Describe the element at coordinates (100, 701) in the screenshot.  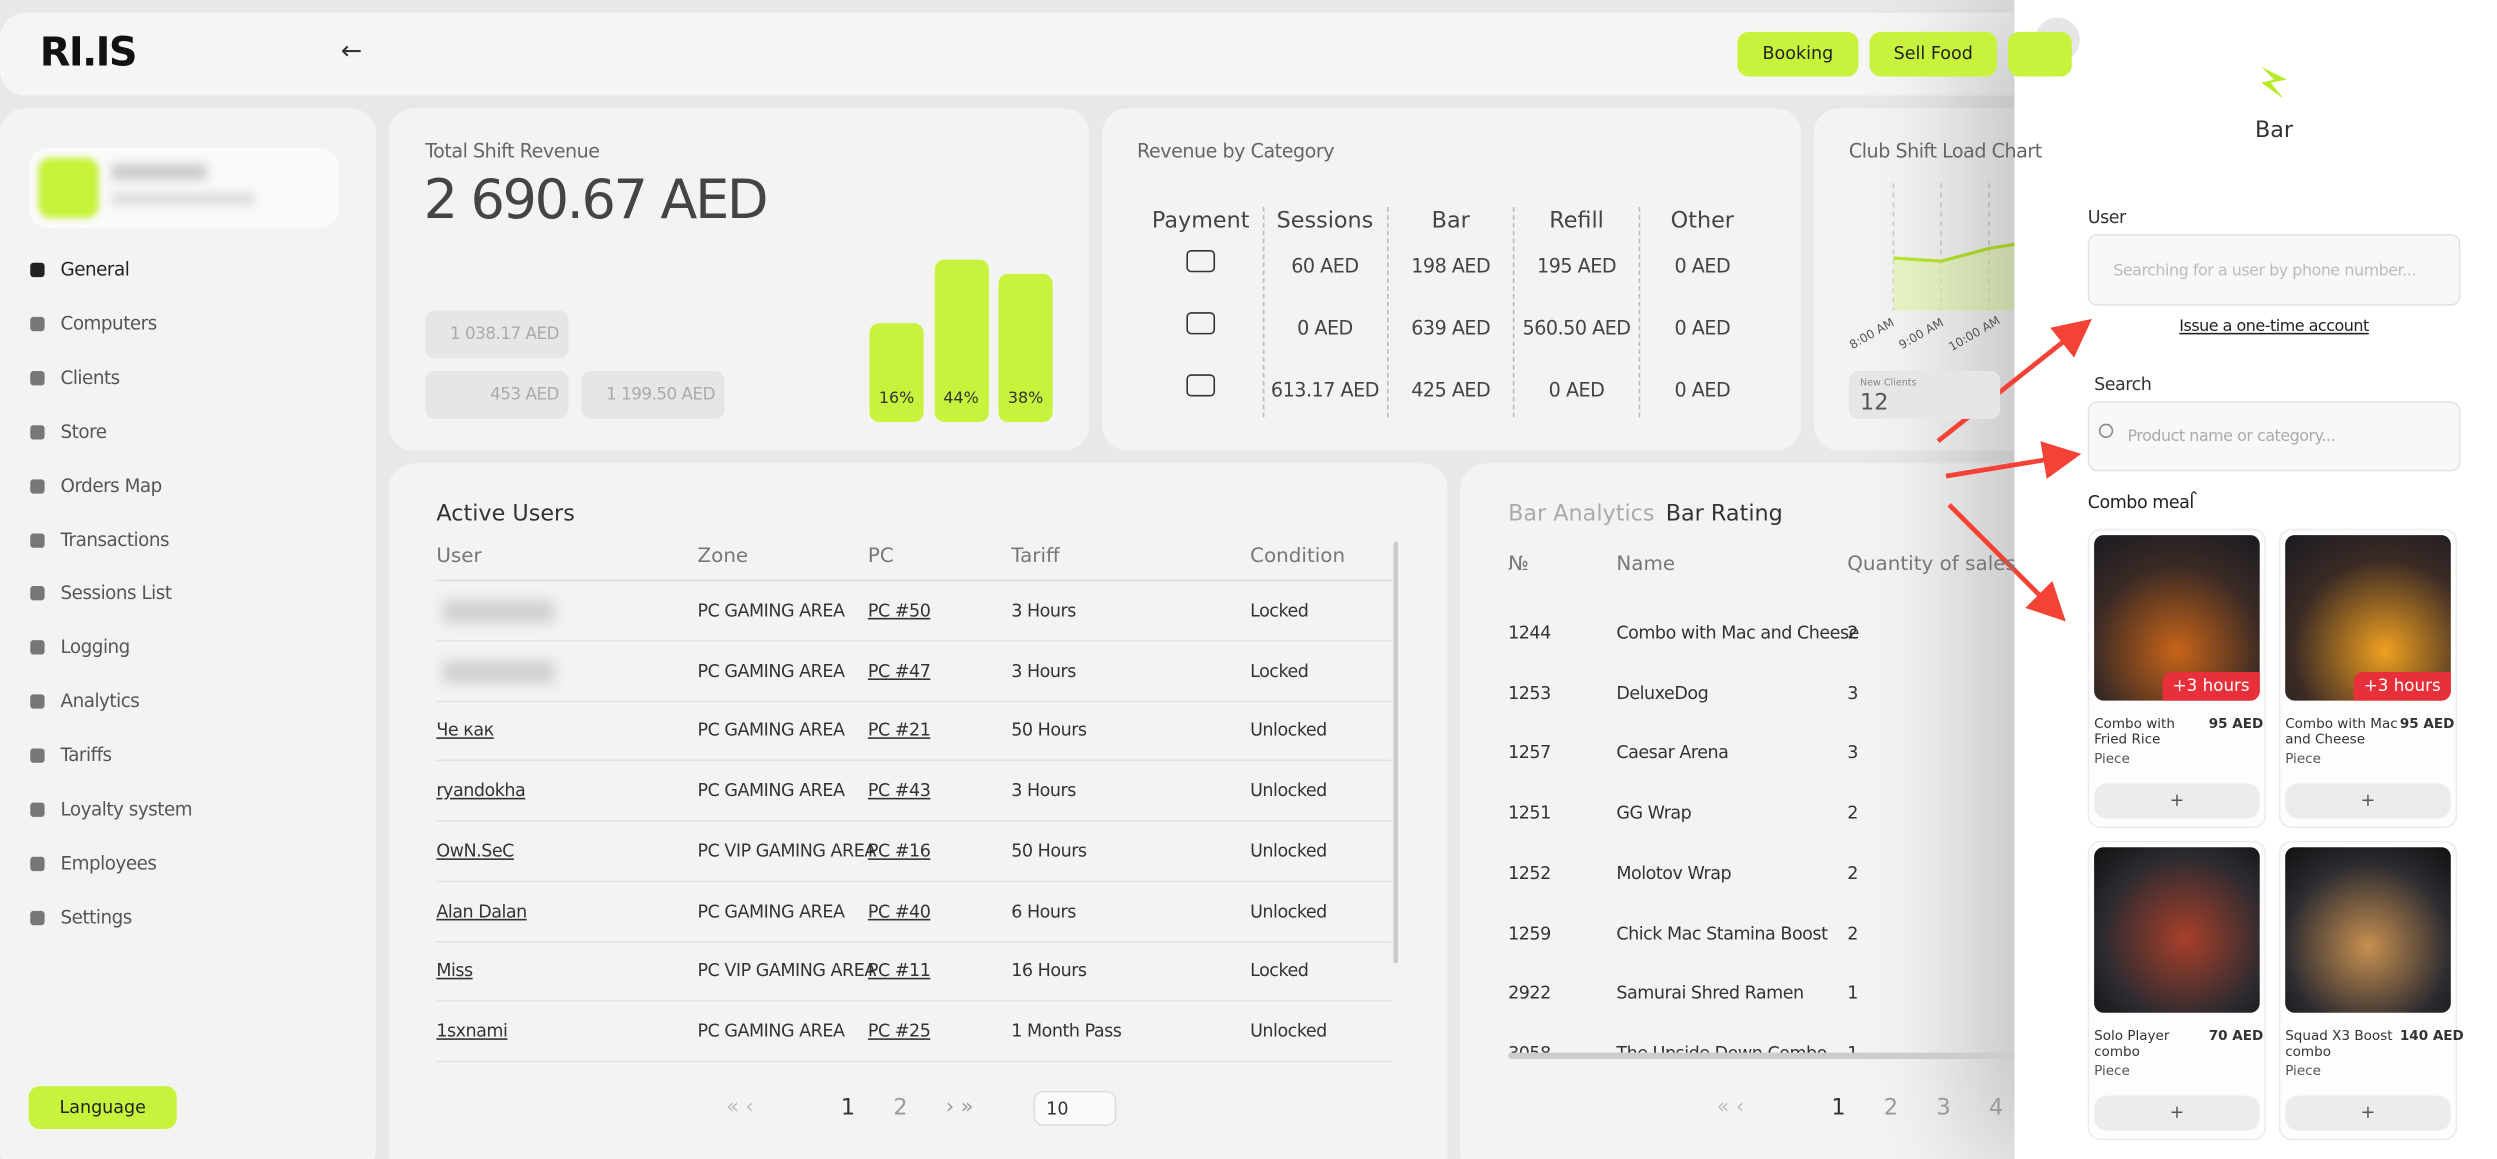
I see `nav-item: Analytics` at that location.